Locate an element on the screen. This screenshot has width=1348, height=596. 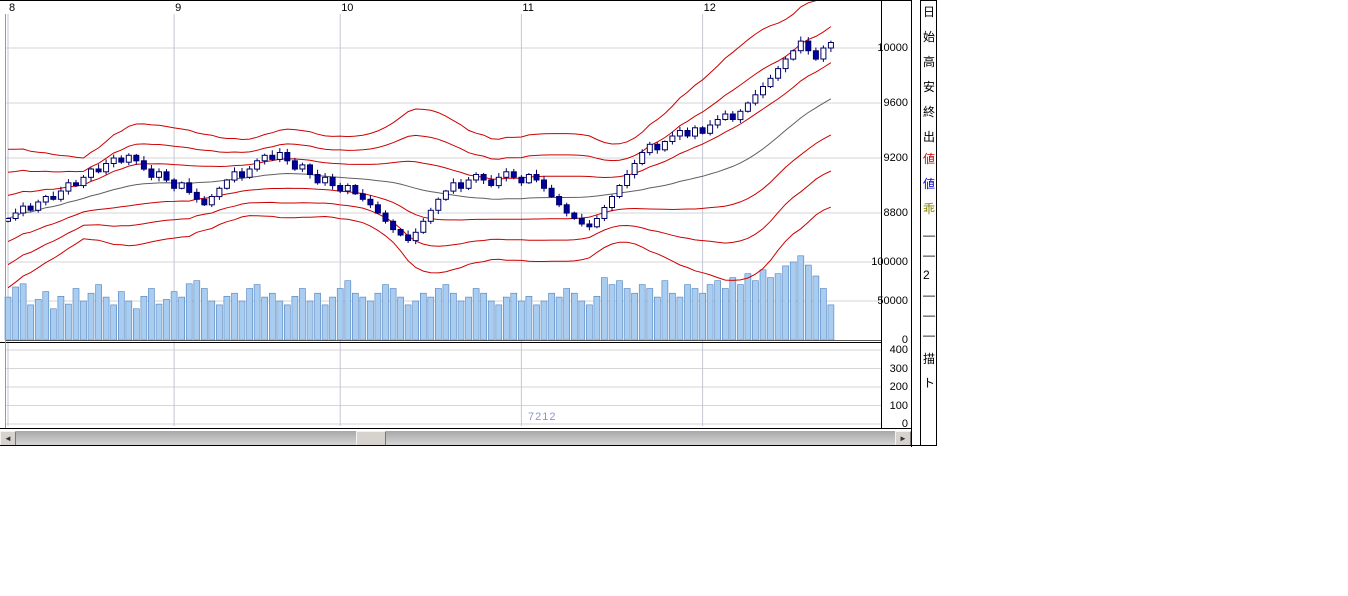
window-bottom-border is located at coordinates (468, 445).